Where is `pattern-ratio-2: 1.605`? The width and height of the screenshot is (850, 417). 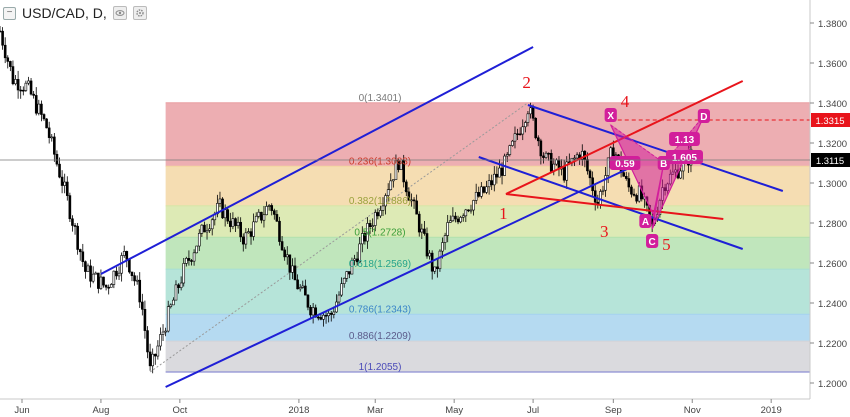 pattern-ratio-2: 1.605 is located at coordinates (684, 158).